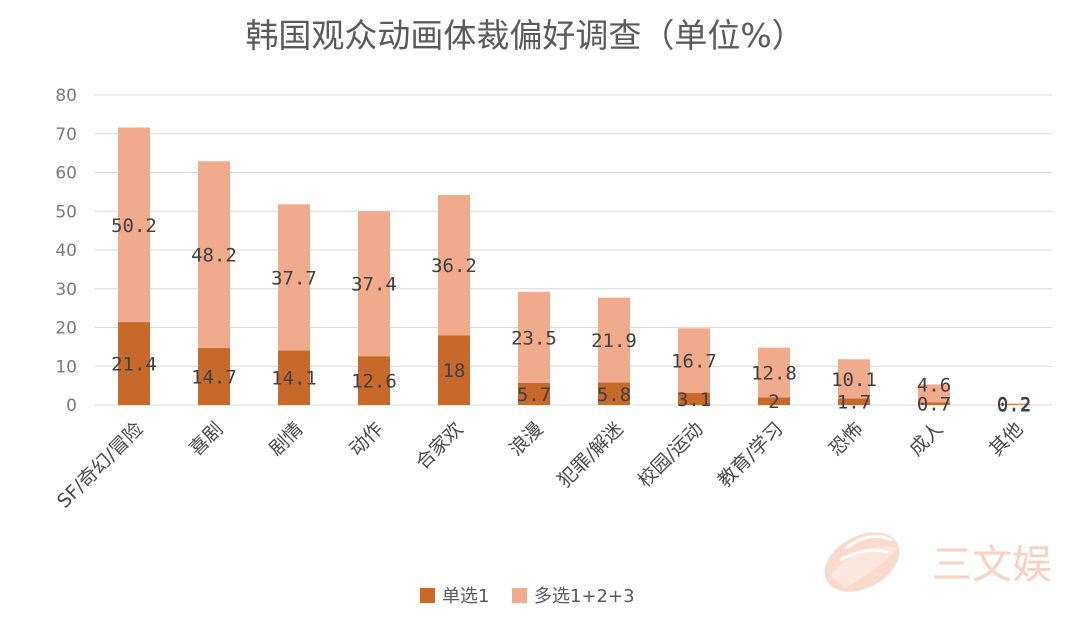 This screenshot has width=1080, height=618. What do you see at coordinates (846, 439) in the screenshot?
I see `x-tick-label: 恐怖` at bounding box center [846, 439].